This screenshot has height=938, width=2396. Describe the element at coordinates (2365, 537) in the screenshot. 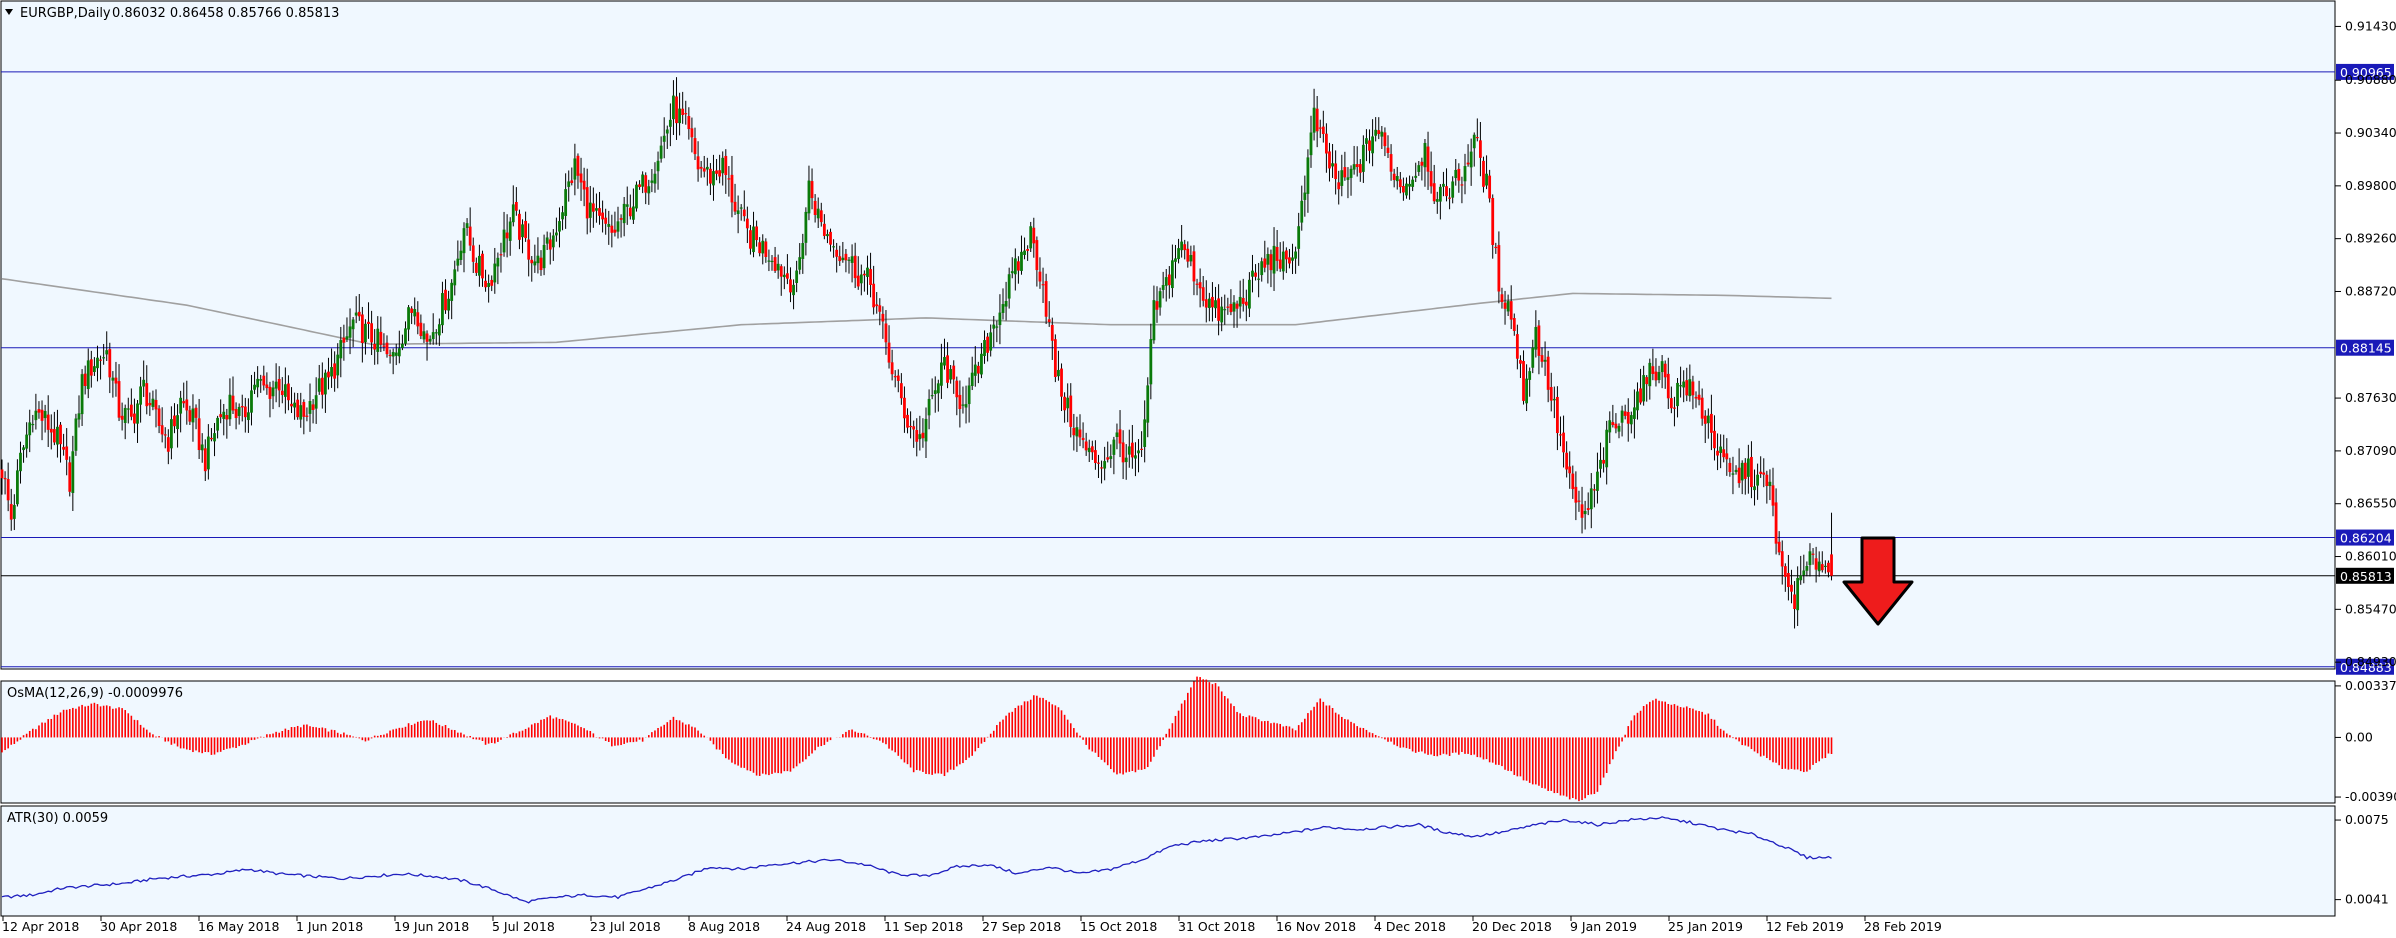

I see `level-tag` at that location.